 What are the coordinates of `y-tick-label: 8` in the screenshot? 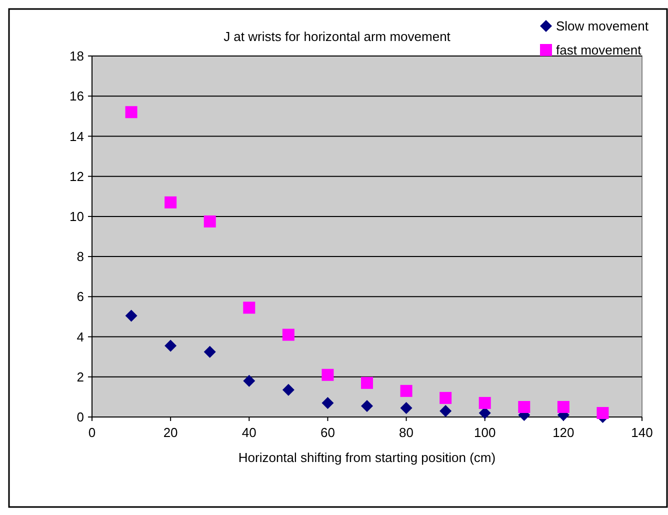 It's located at (80, 256).